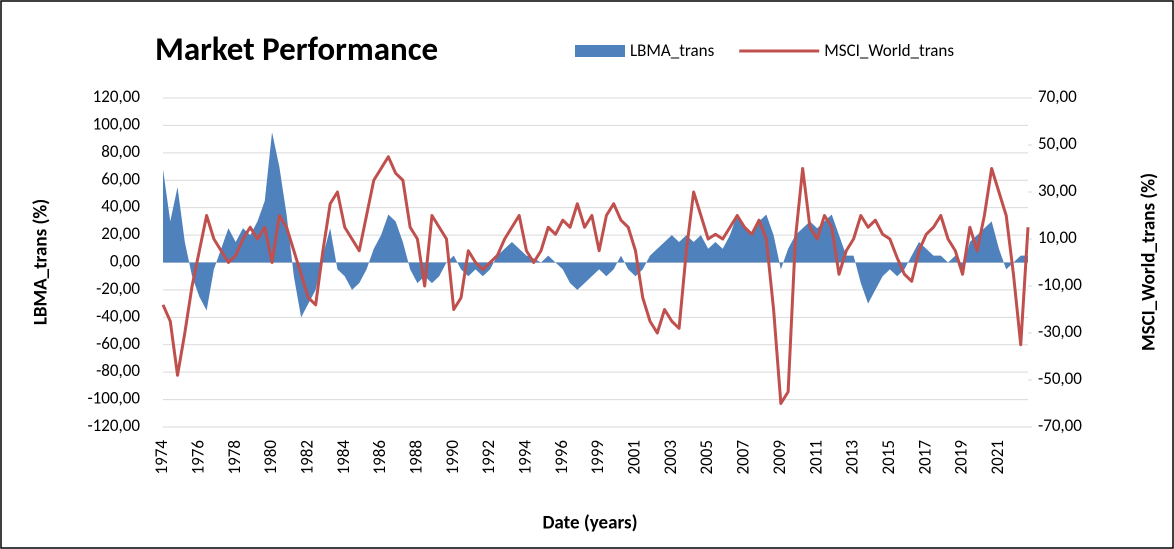 This screenshot has height=549, width=1174. What do you see at coordinates (118, 370) in the screenshot?
I see `y-tick-label: -80,00` at bounding box center [118, 370].